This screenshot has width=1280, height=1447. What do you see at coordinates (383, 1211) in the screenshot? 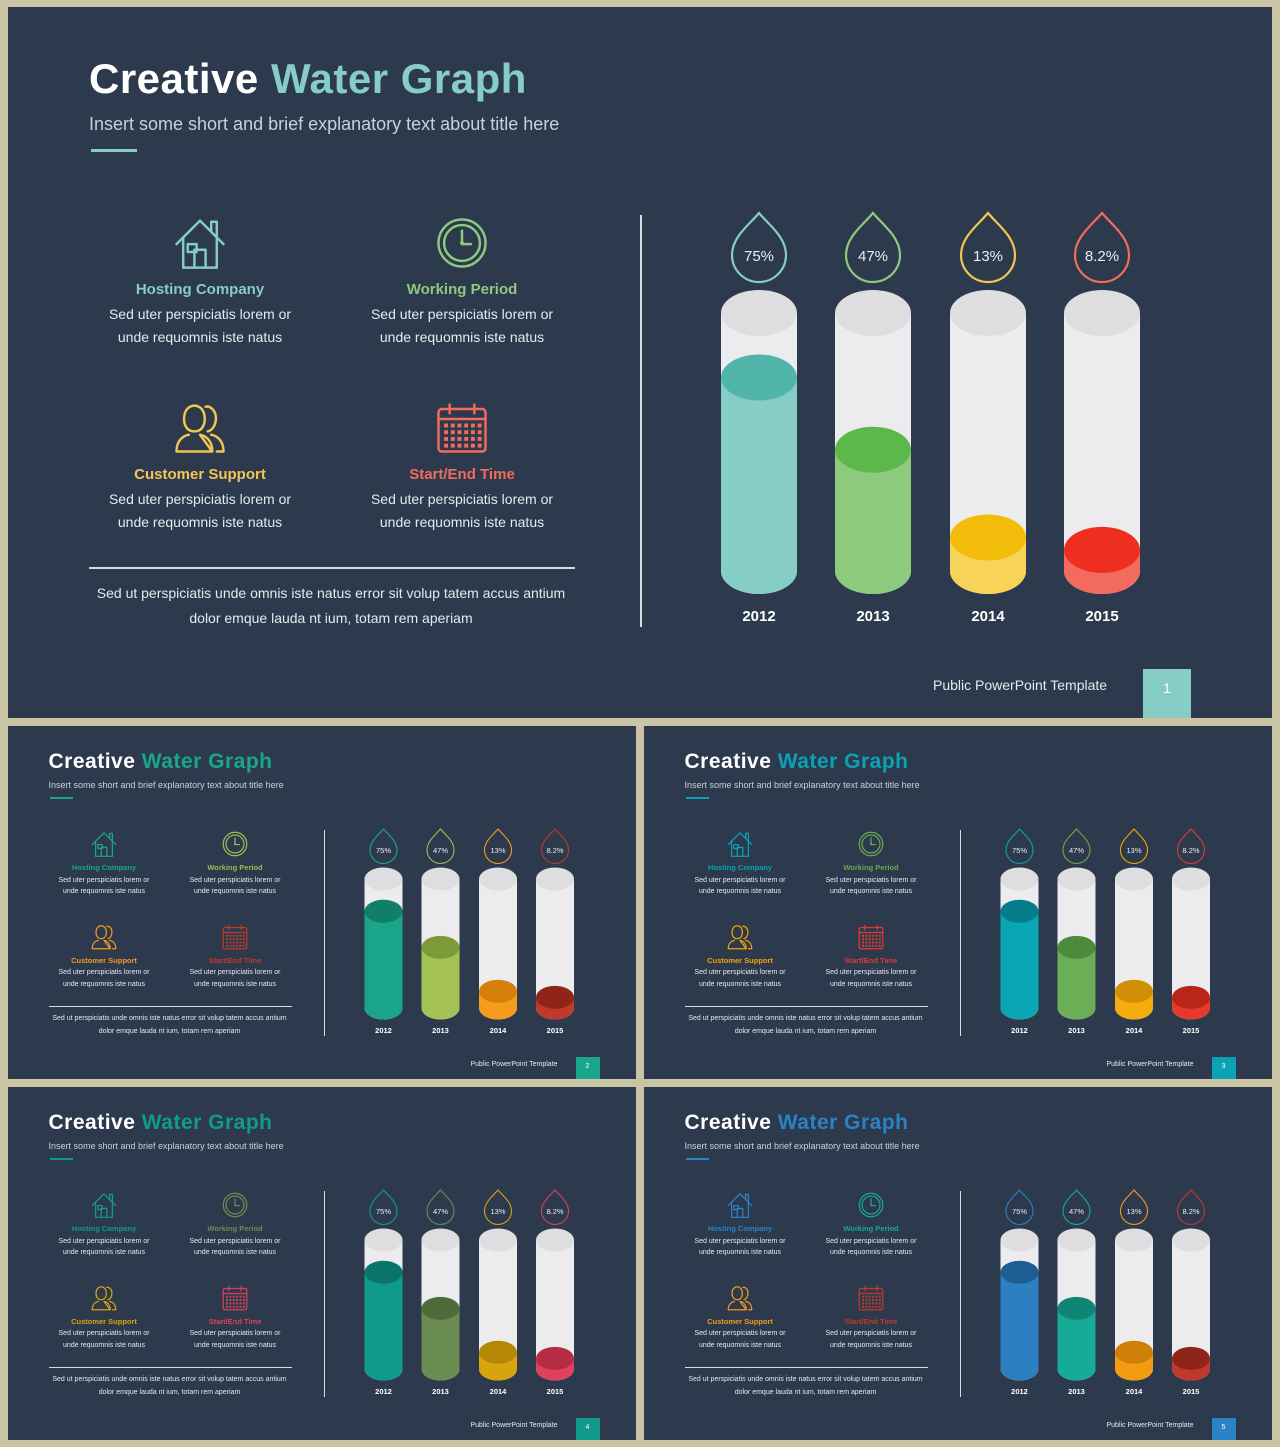
I see `value-label-2012: 75%` at bounding box center [383, 1211].